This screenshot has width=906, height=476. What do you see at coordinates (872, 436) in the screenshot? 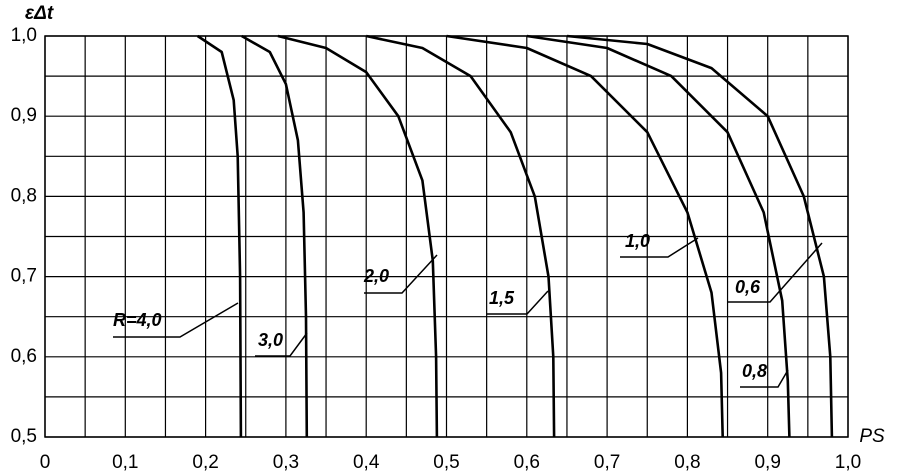
I see `x-axis-label: PS` at bounding box center [872, 436].